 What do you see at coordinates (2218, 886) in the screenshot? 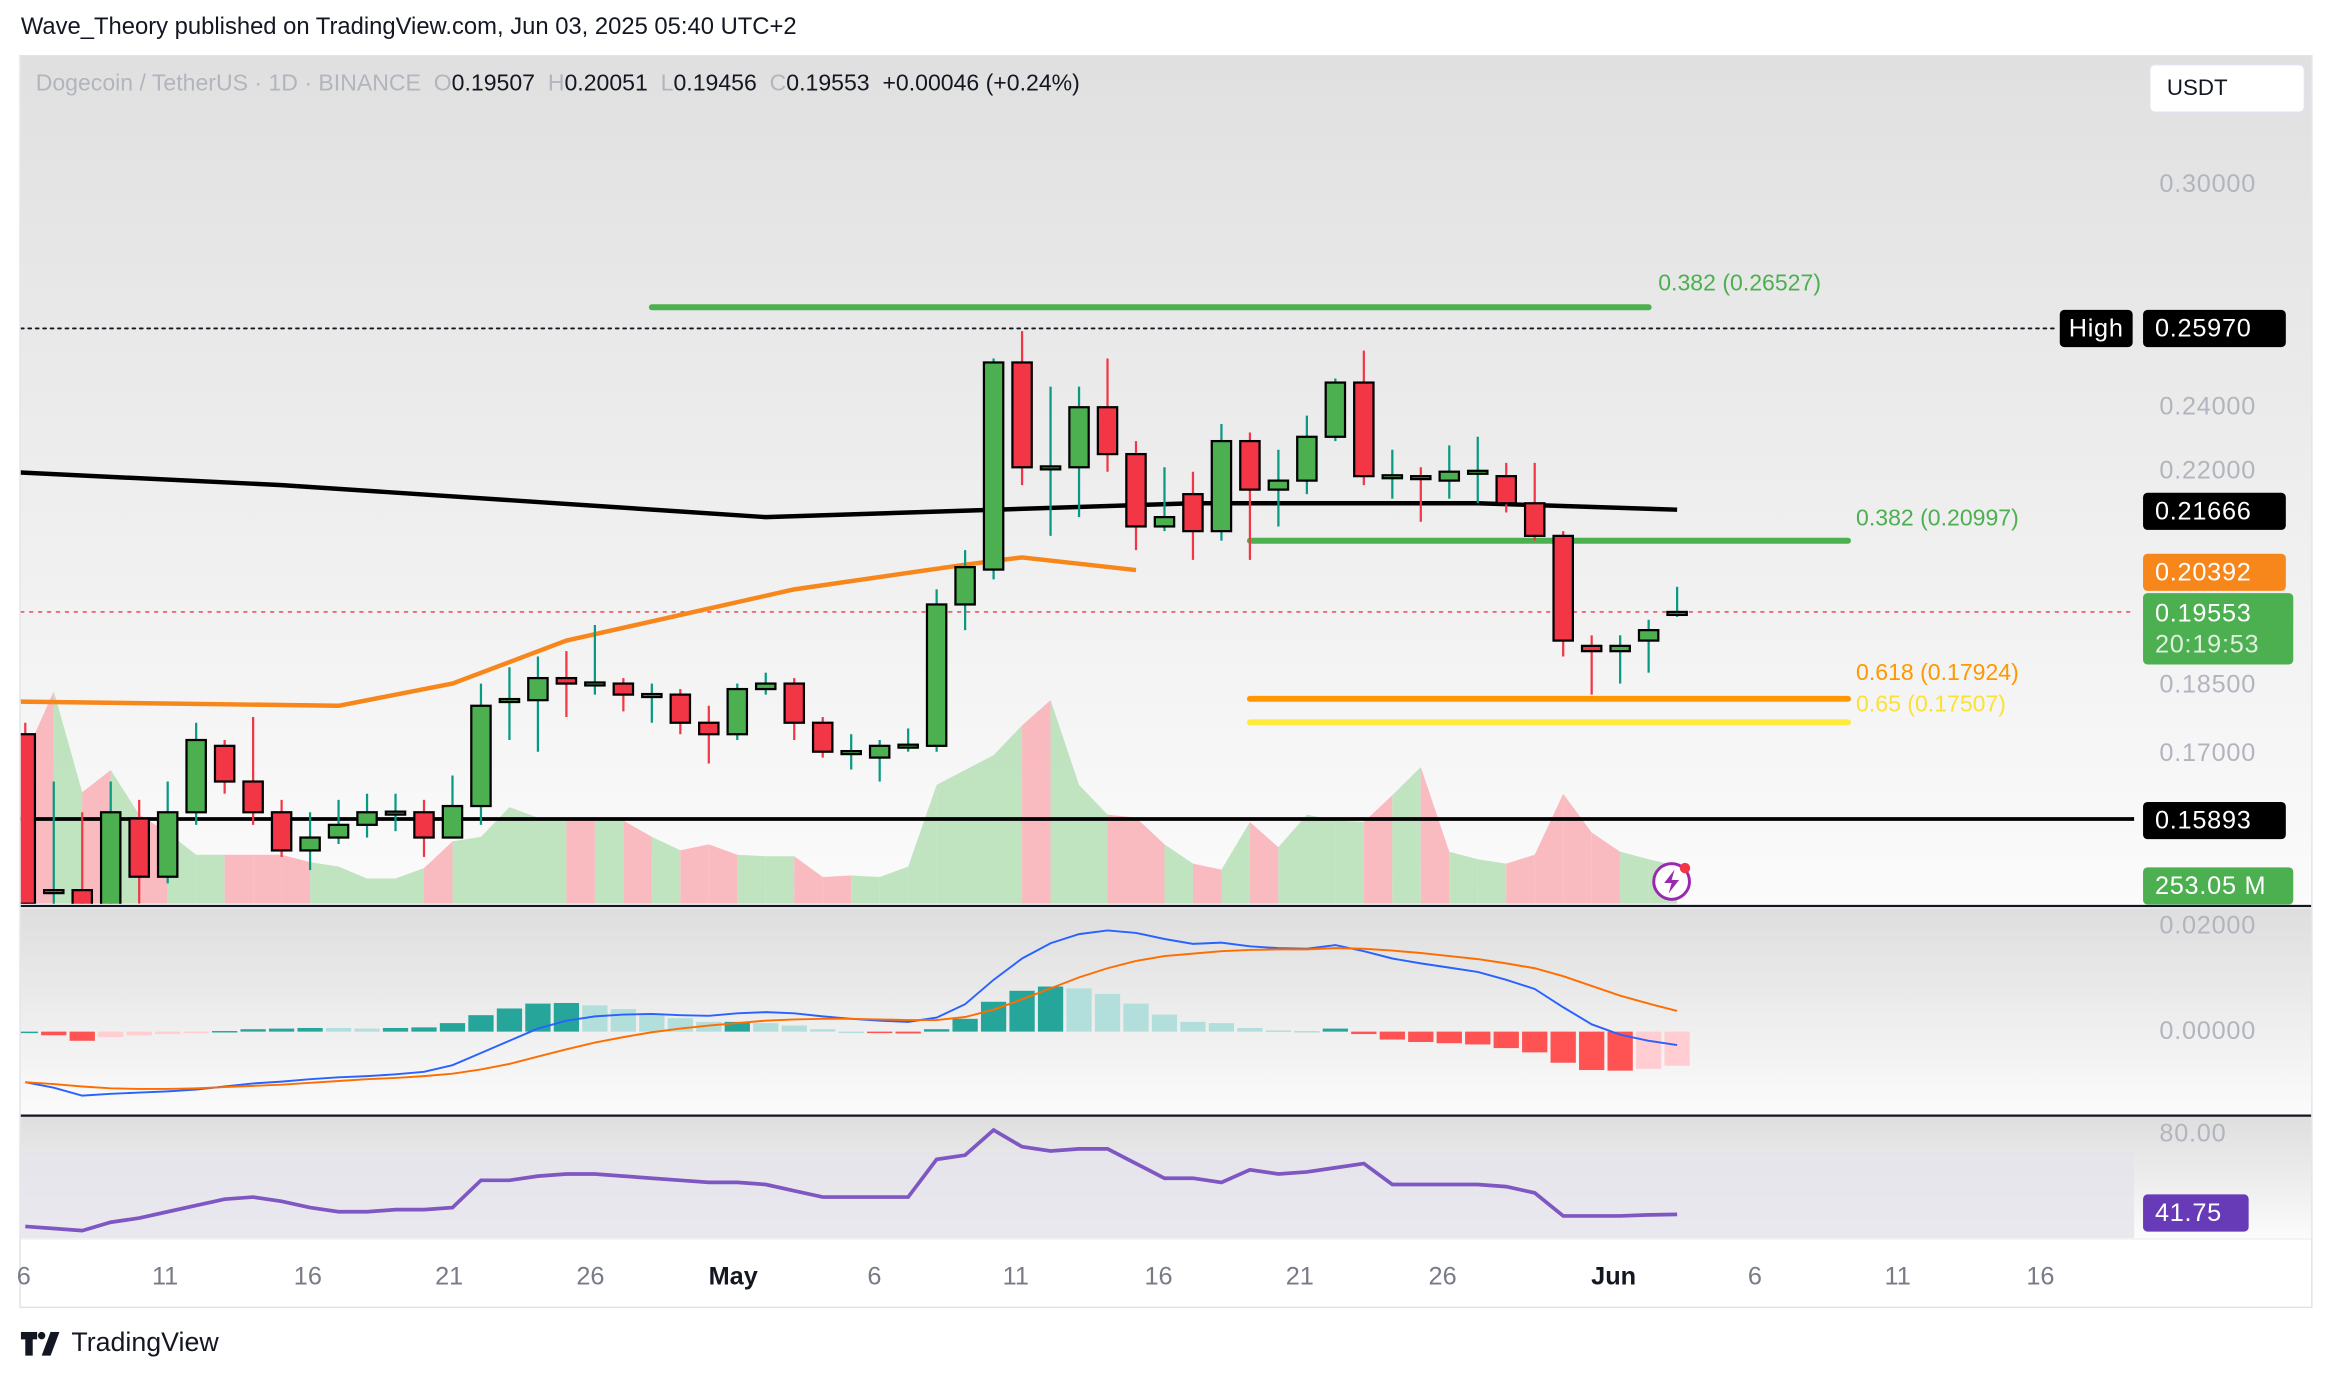
I see `volume-tag: 253.05 M` at bounding box center [2218, 886].